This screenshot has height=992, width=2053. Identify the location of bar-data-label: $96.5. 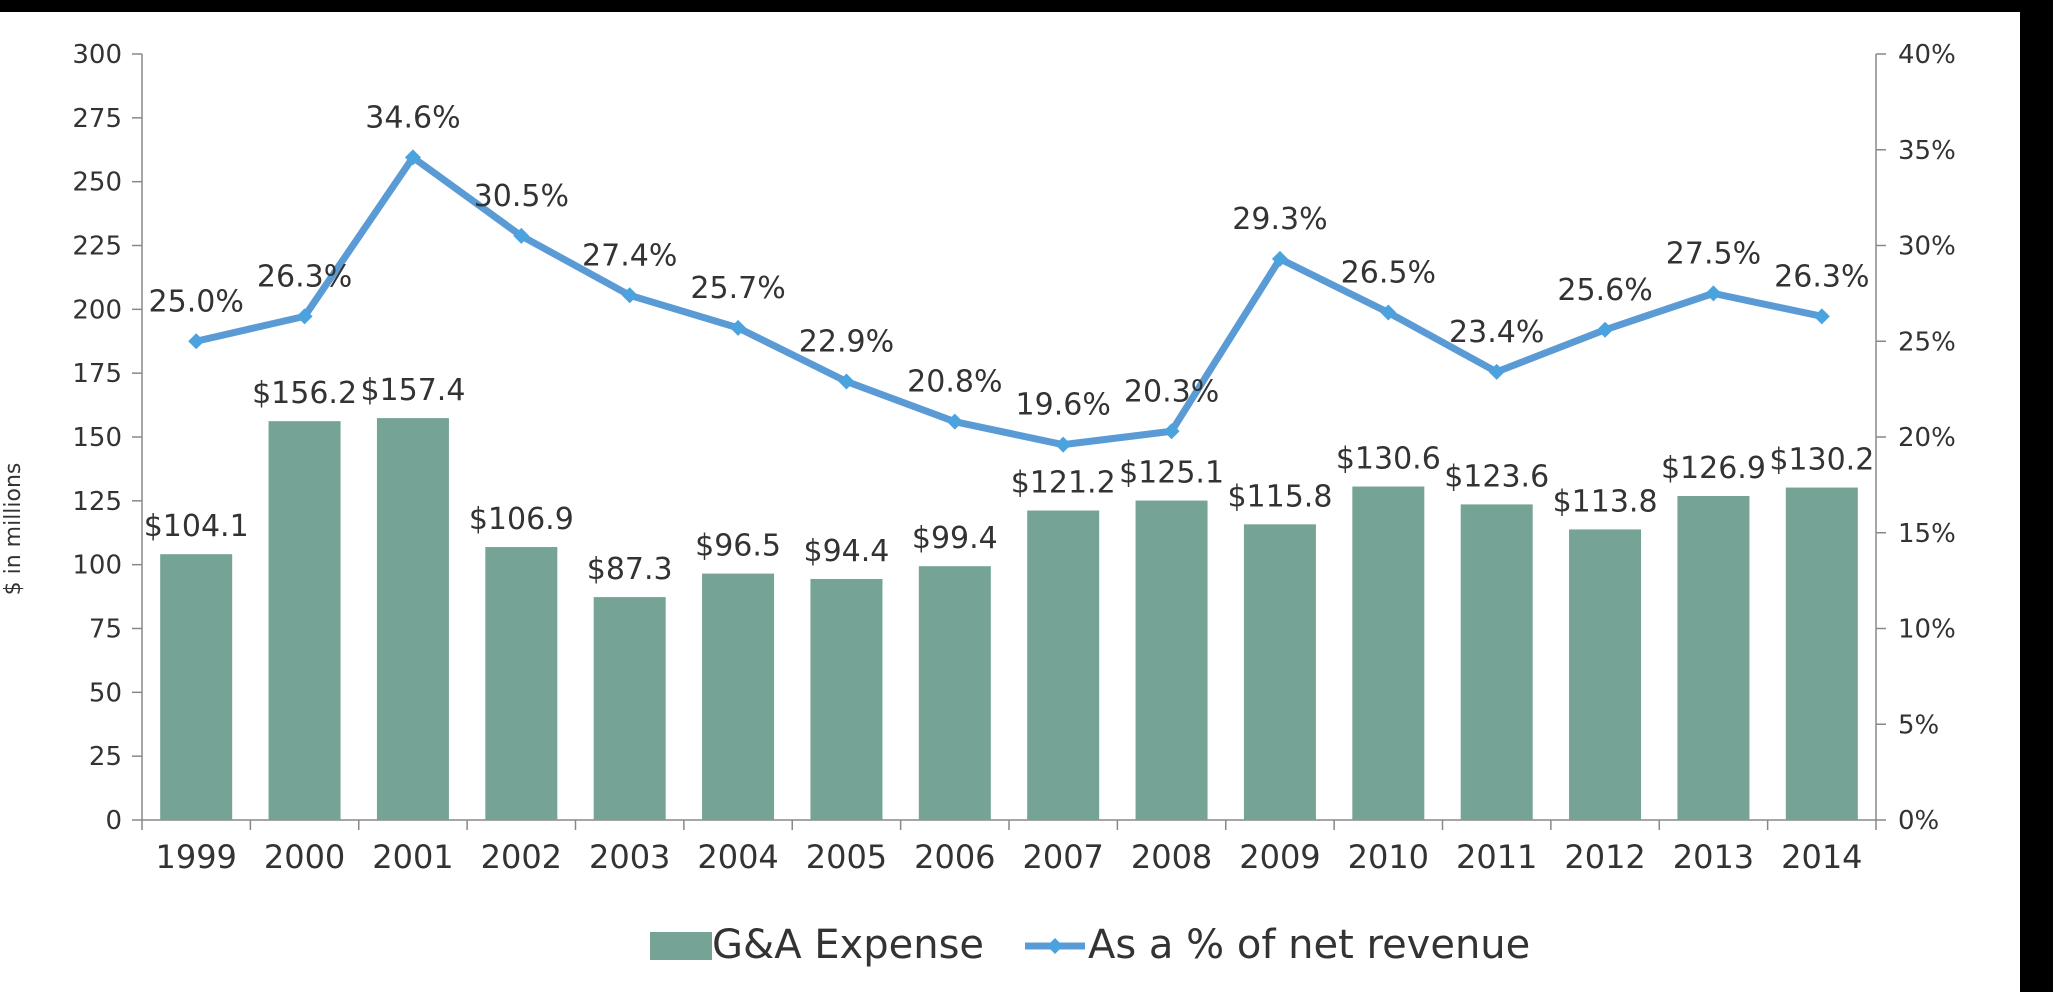
(738, 546).